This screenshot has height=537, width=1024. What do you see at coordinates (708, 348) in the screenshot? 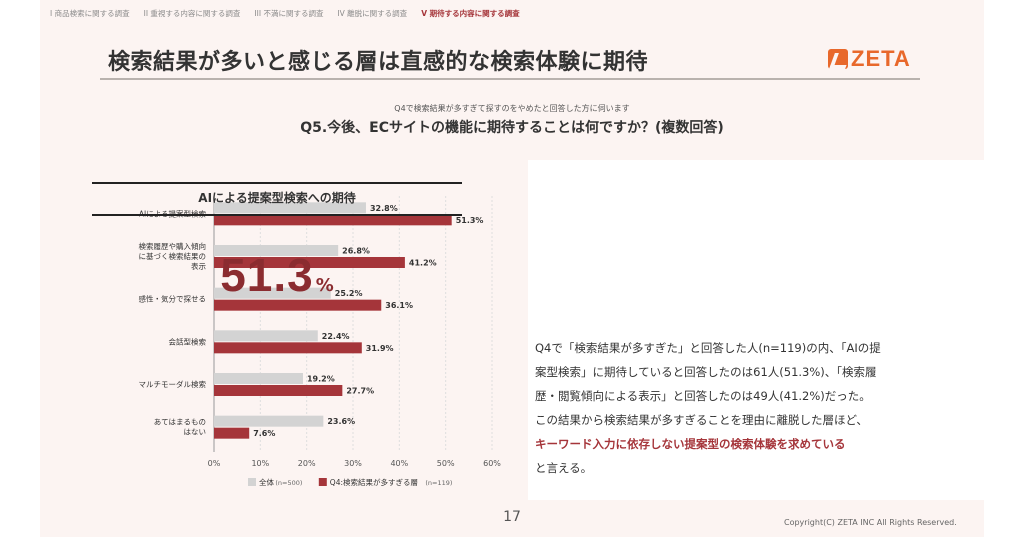
I see `panel-body-line-1: Q4で「検索結果が多すぎた」と回答した人(n=119)の内、「AIの提` at bounding box center [708, 348].